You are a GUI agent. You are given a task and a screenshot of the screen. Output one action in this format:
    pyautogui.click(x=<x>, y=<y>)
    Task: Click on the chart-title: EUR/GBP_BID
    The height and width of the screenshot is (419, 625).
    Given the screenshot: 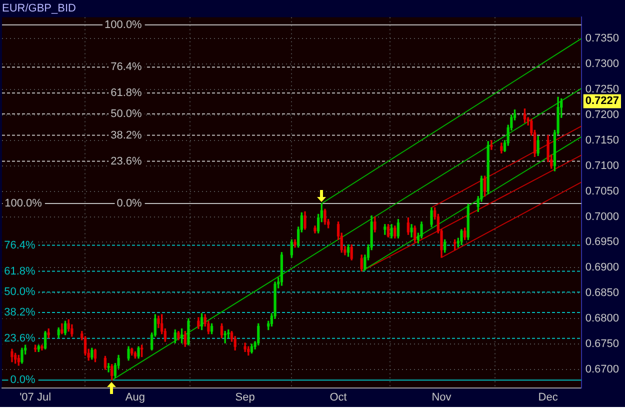 What is the action you would take?
    pyautogui.click(x=39, y=8)
    